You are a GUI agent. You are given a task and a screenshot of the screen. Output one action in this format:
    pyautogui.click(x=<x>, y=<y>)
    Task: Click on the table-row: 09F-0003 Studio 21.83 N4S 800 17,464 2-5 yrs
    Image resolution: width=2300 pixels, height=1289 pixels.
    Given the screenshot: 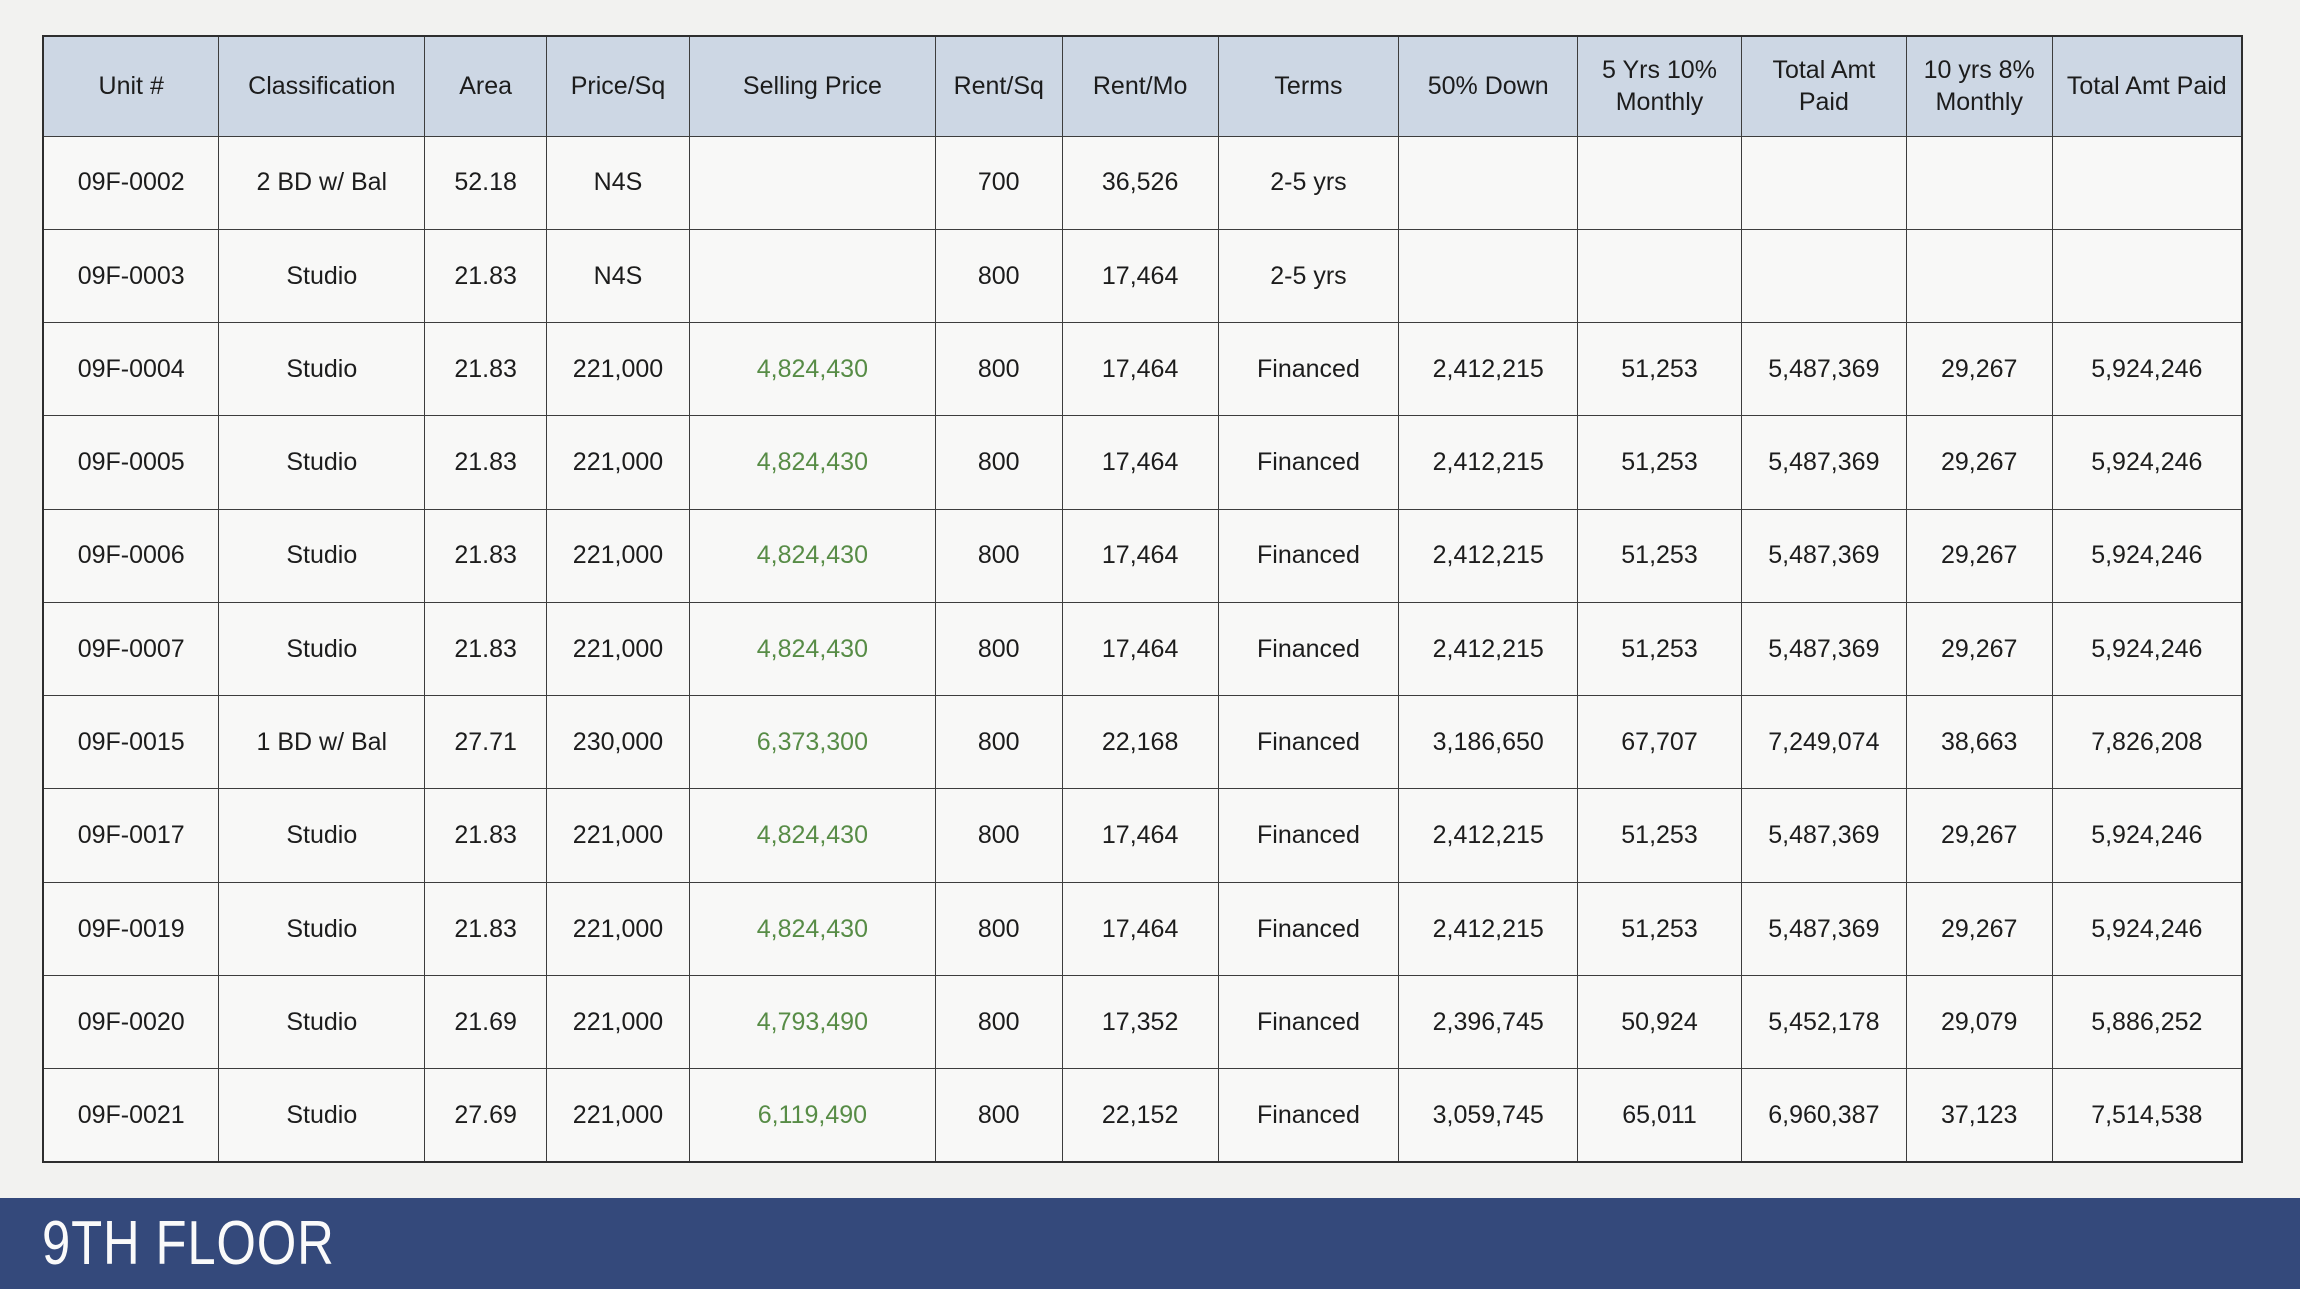 What is the action you would take?
    pyautogui.click(x=1142, y=276)
    